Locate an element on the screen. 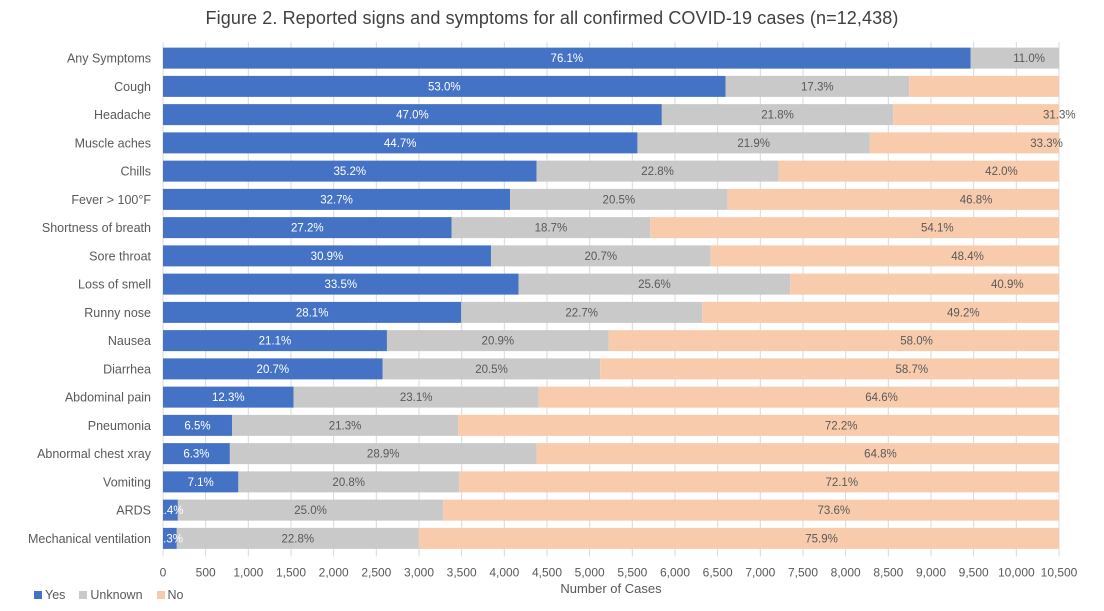  data-label-unknown: 21.8% is located at coordinates (777, 116).